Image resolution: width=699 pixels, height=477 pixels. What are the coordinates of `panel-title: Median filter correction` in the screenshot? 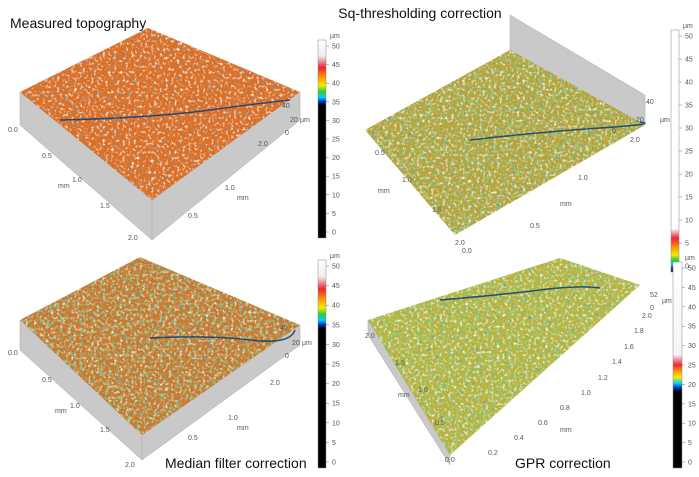 It's located at (236, 463).